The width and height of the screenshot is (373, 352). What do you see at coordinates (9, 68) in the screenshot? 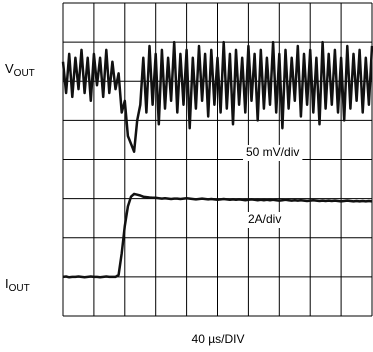
I see `channel-label-main: V` at bounding box center [9, 68].